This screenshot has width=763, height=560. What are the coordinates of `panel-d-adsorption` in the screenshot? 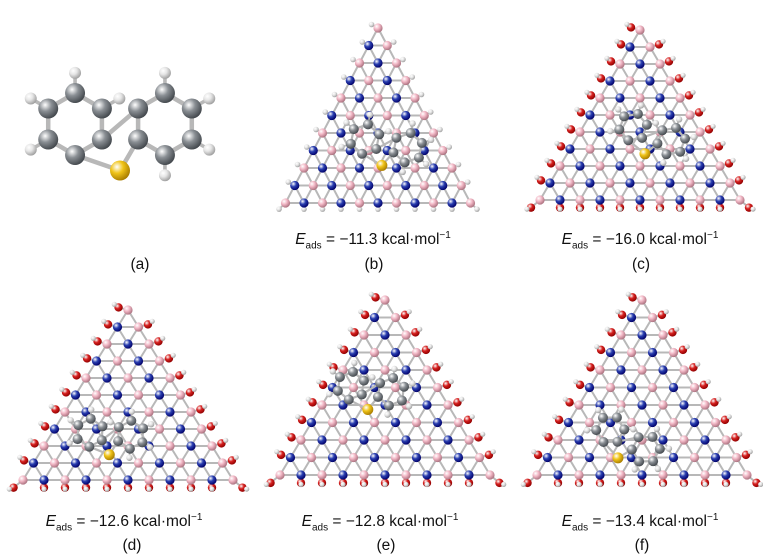 It's located at (128, 396).